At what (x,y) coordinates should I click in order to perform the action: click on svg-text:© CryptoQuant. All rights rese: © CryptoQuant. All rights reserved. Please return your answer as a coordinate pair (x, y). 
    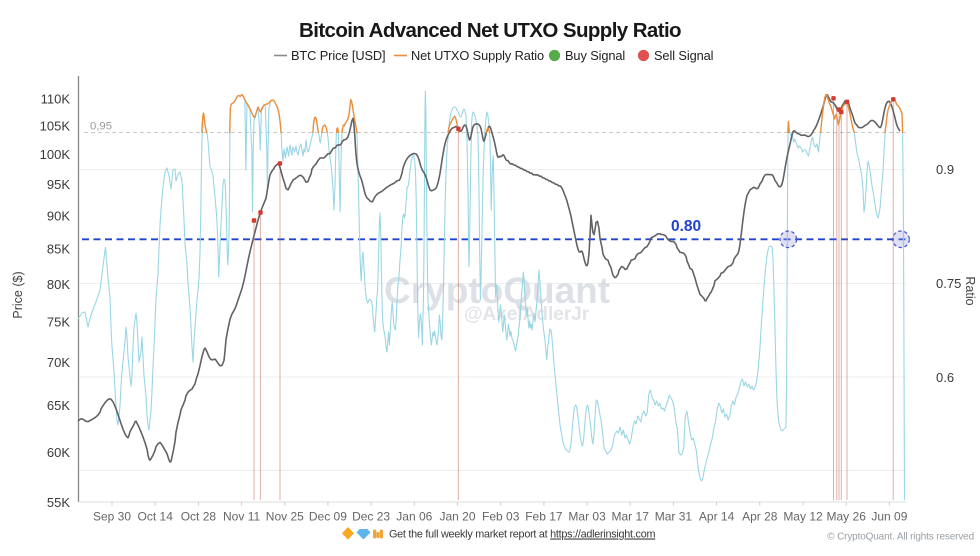
    Looking at the image, I should click on (900, 537).